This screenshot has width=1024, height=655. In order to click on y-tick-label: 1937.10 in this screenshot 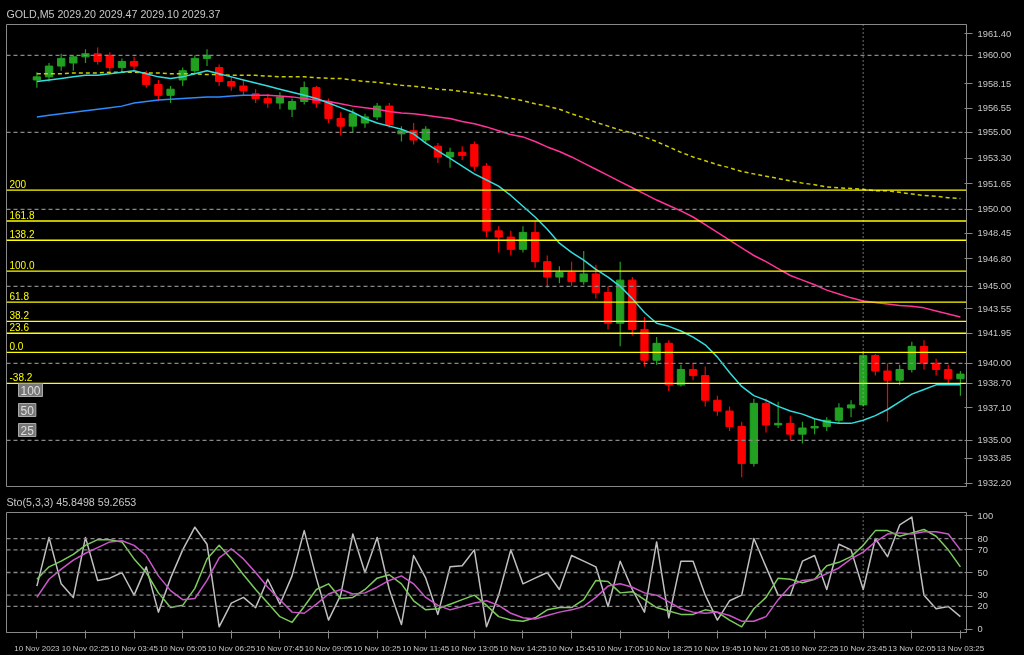, I will do `click(994, 407)`.